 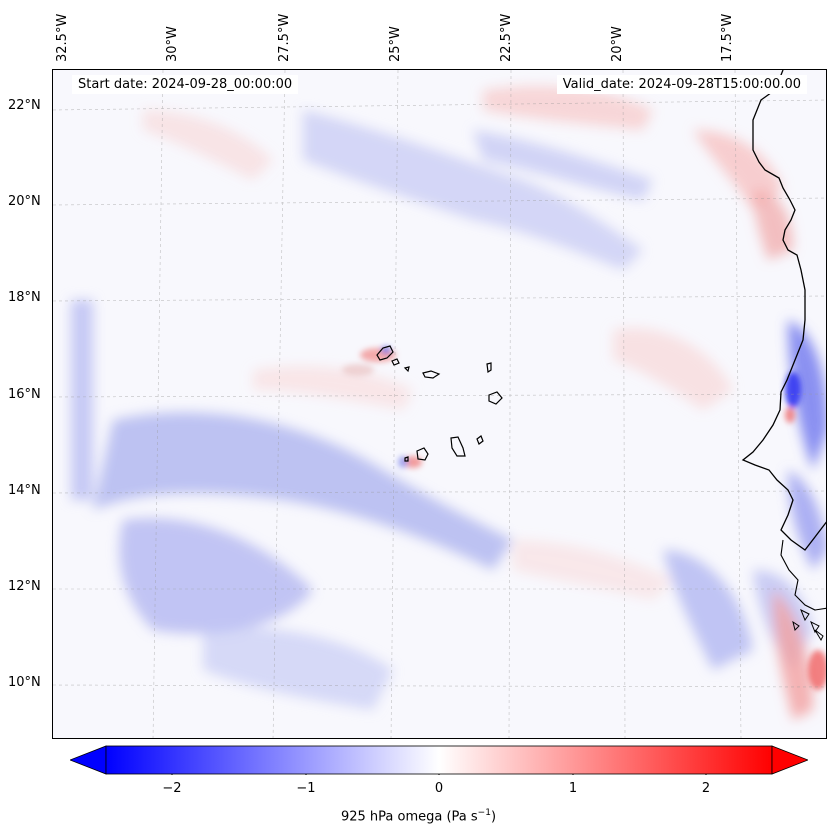 I want to click on island-sao-vicente, so click(x=395, y=362).